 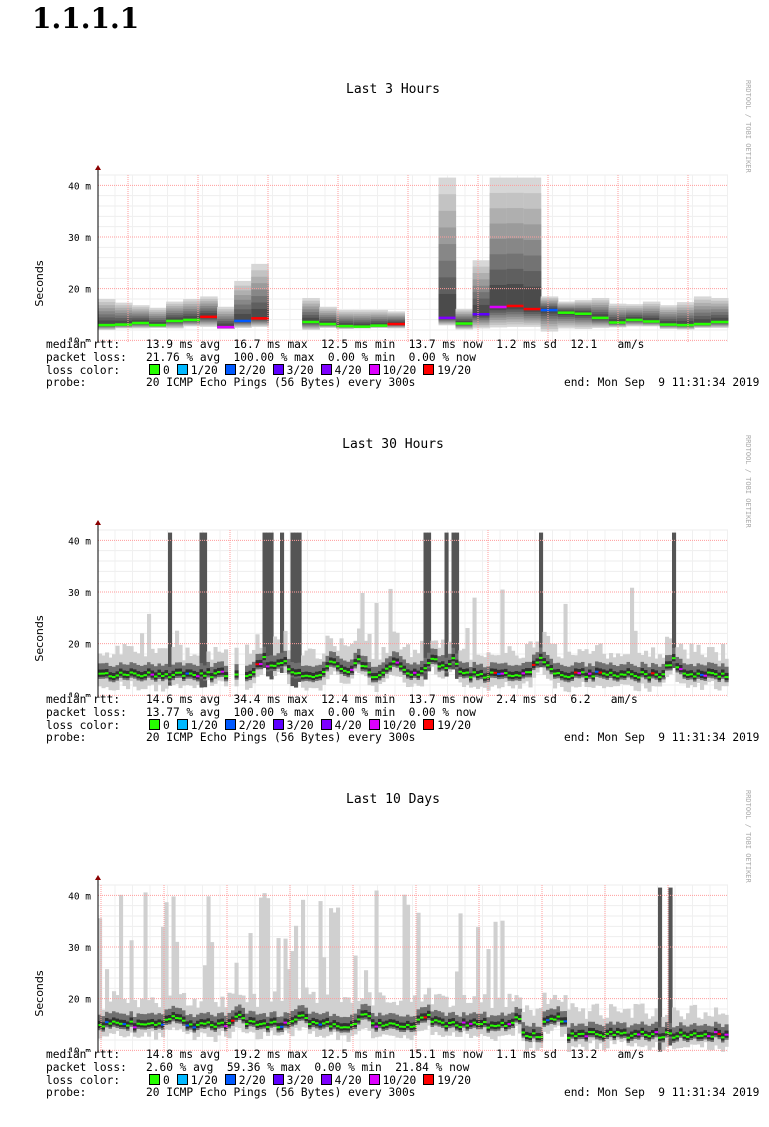 I want to click on loss-color-value: 10/20, so click(x=399, y=370).